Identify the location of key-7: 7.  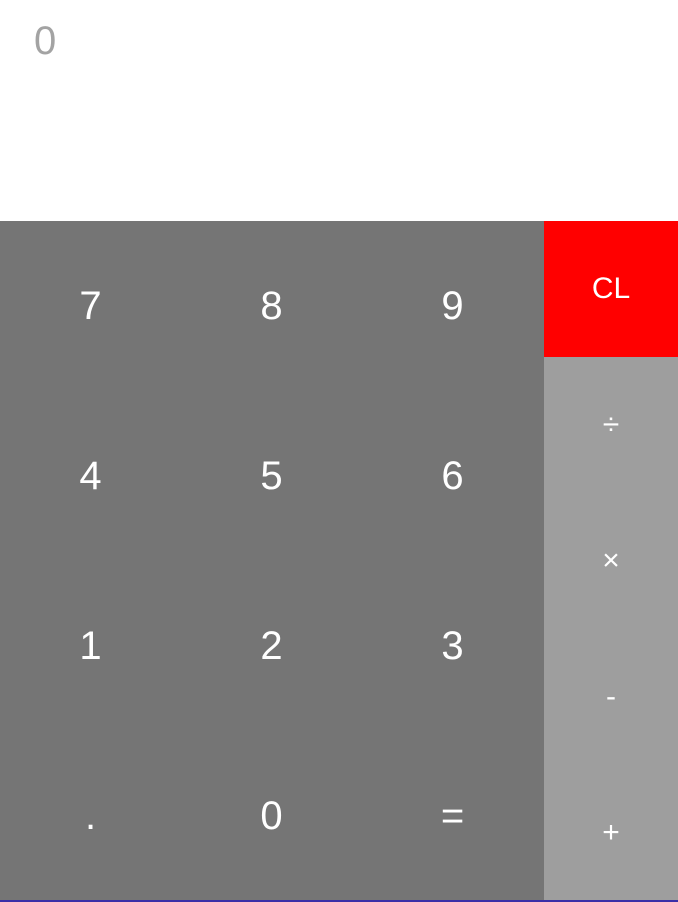
(90, 305).